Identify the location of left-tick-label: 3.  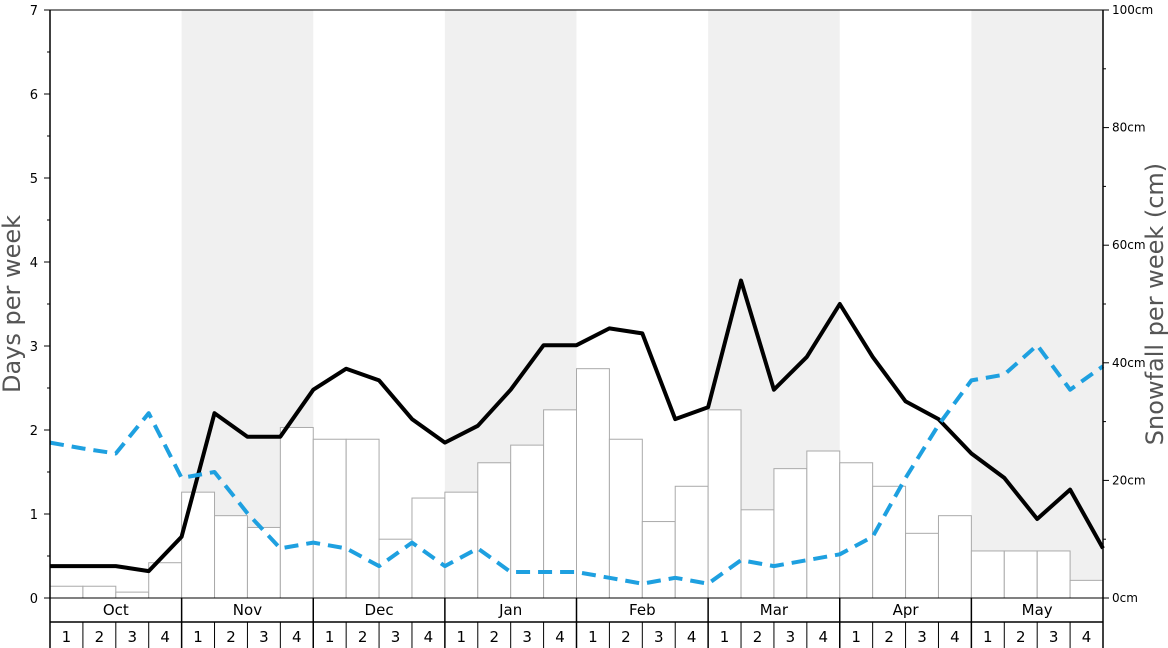
(34, 347).